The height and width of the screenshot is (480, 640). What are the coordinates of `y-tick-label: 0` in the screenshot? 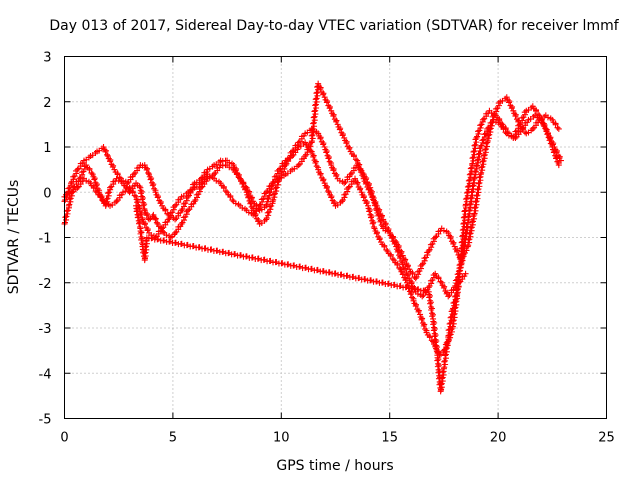 It's located at (47, 193).